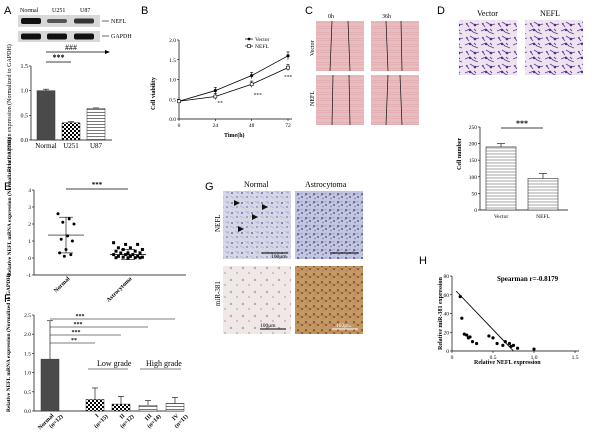  What do you see at coordinates (340, 46) in the screenshot?
I see `wound-image-vector-0h` at bounding box center [340, 46].